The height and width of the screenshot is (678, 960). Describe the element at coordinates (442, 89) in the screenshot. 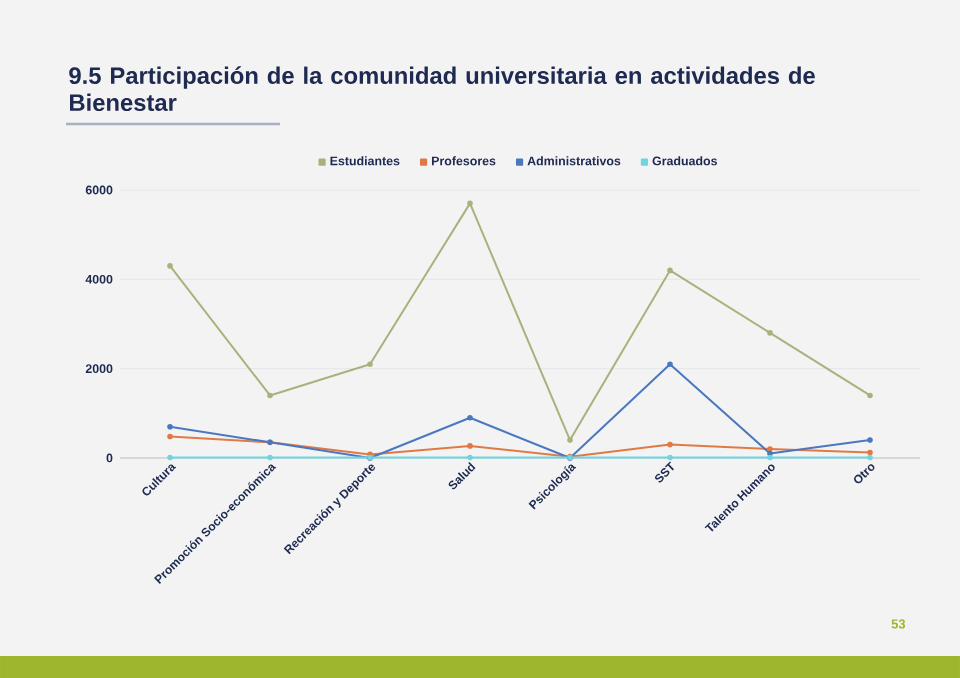

I see `chart-title: 9.5 Participación de la comunidad universitaria en actividades de Bienestar` at that location.